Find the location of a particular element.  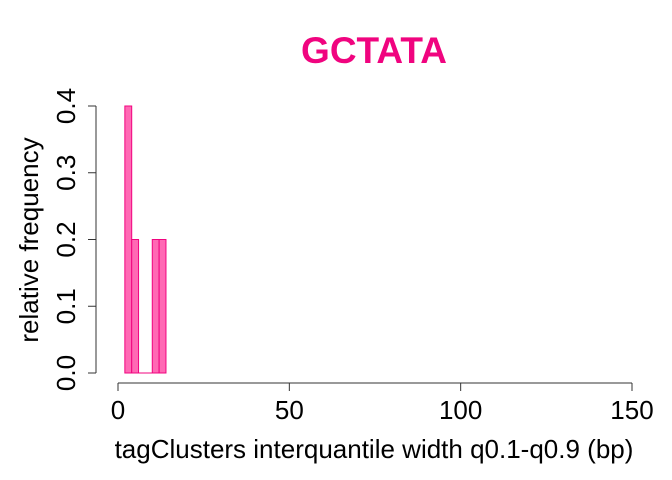

y-tick-label: 0.4 is located at coordinates (66, 106).